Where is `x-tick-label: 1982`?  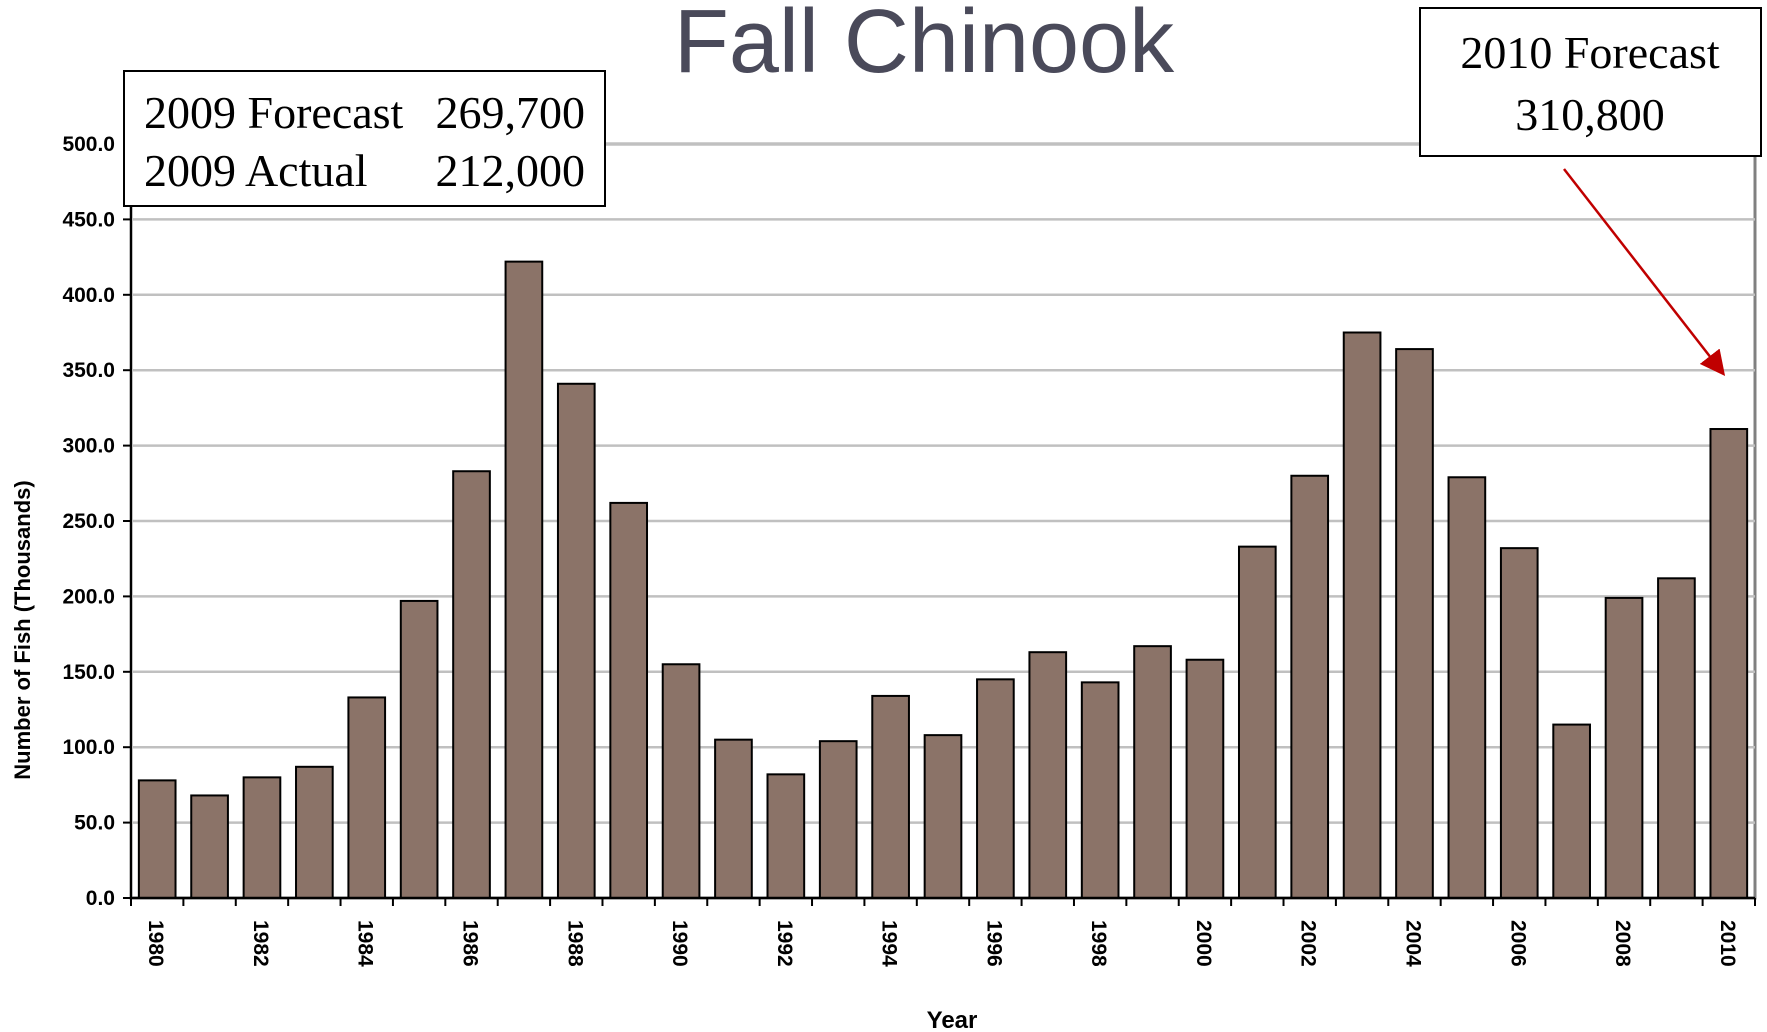 x-tick-label: 1982 is located at coordinates (260, 943).